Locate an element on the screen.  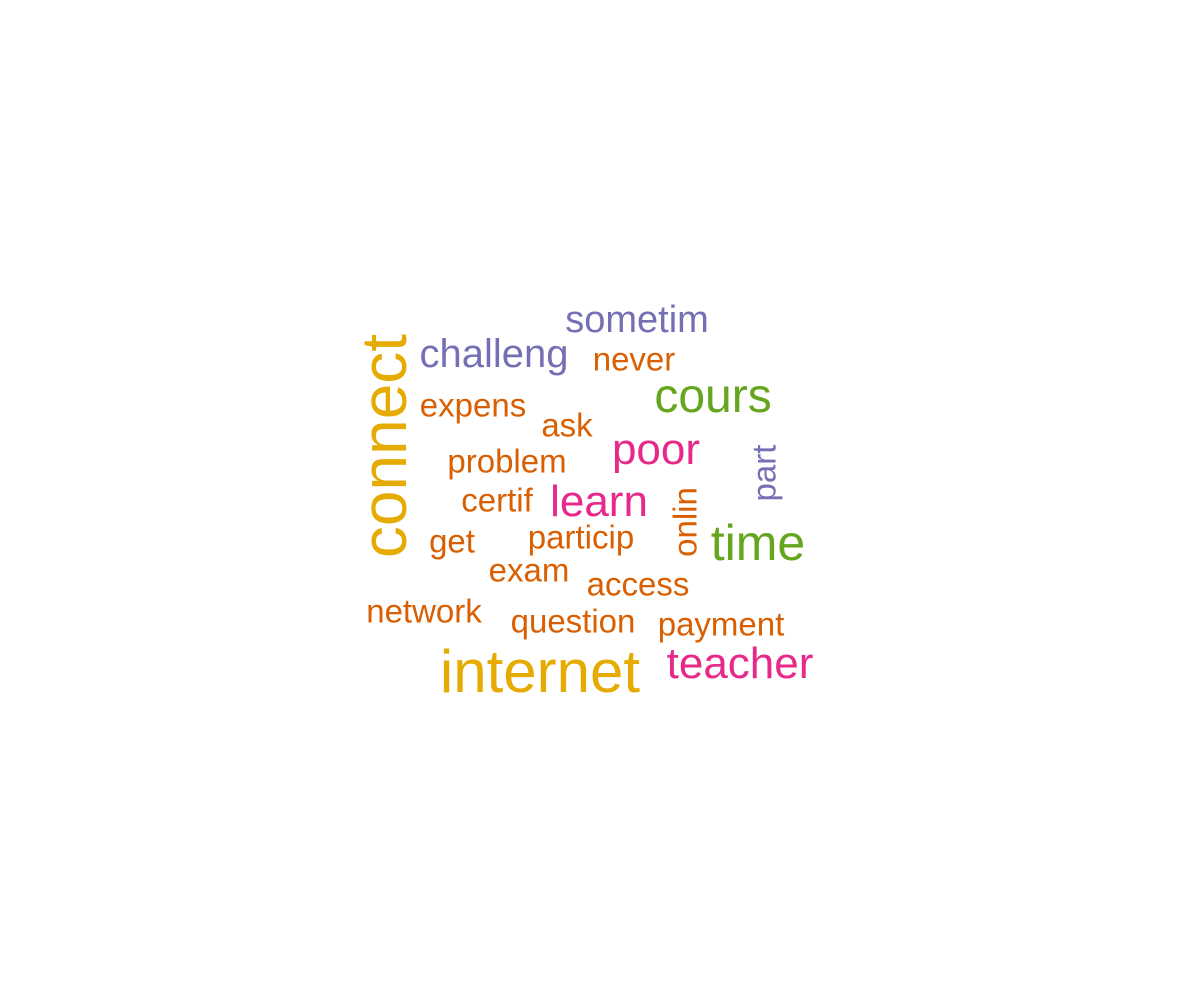
word-problem: problem is located at coordinates (507, 461).